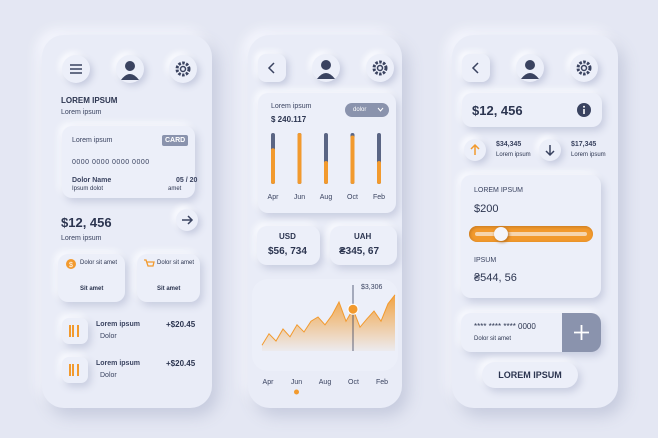 This screenshot has width=658, height=438. I want to click on bar-chart: Apr Jun Aug Oct Feb, so click(326, 167).